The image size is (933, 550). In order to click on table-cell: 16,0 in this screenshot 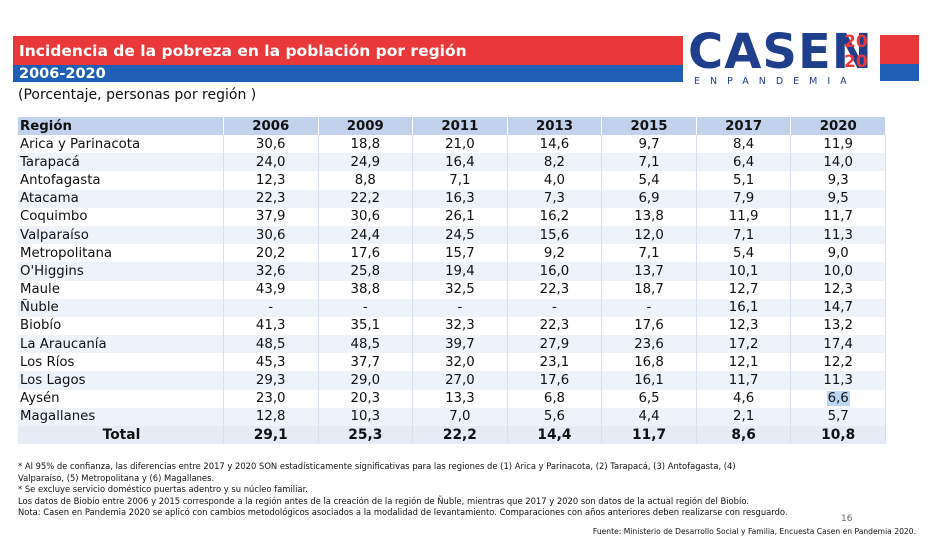, I will do `click(555, 271)`.